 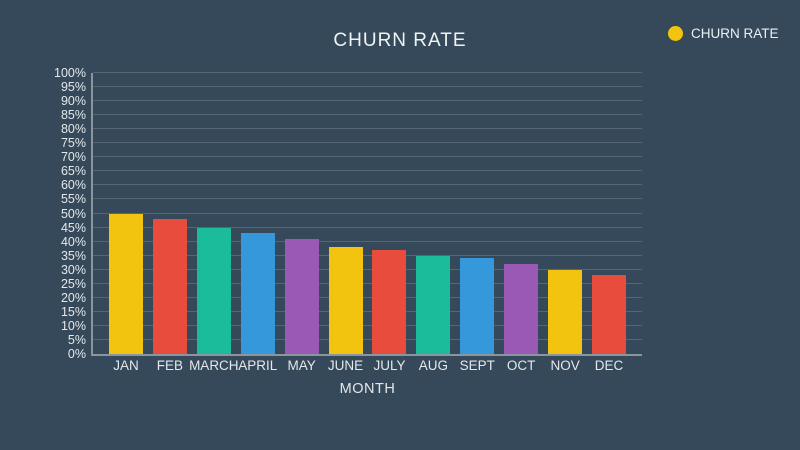 What do you see at coordinates (345, 365) in the screenshot?
I see `x-tick-label-june: JUNE` at bounding box center [345, 365].